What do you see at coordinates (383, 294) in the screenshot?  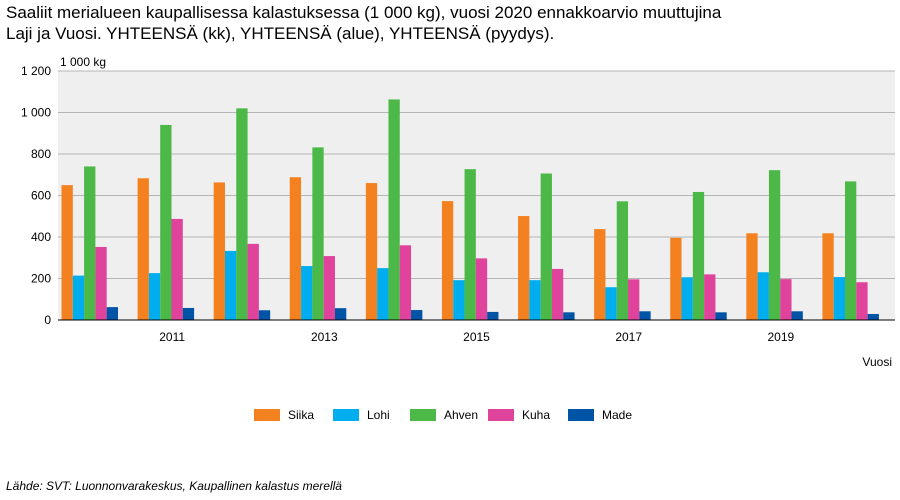 I see `bar-lohi-2014` at bounding box center [383, 294].